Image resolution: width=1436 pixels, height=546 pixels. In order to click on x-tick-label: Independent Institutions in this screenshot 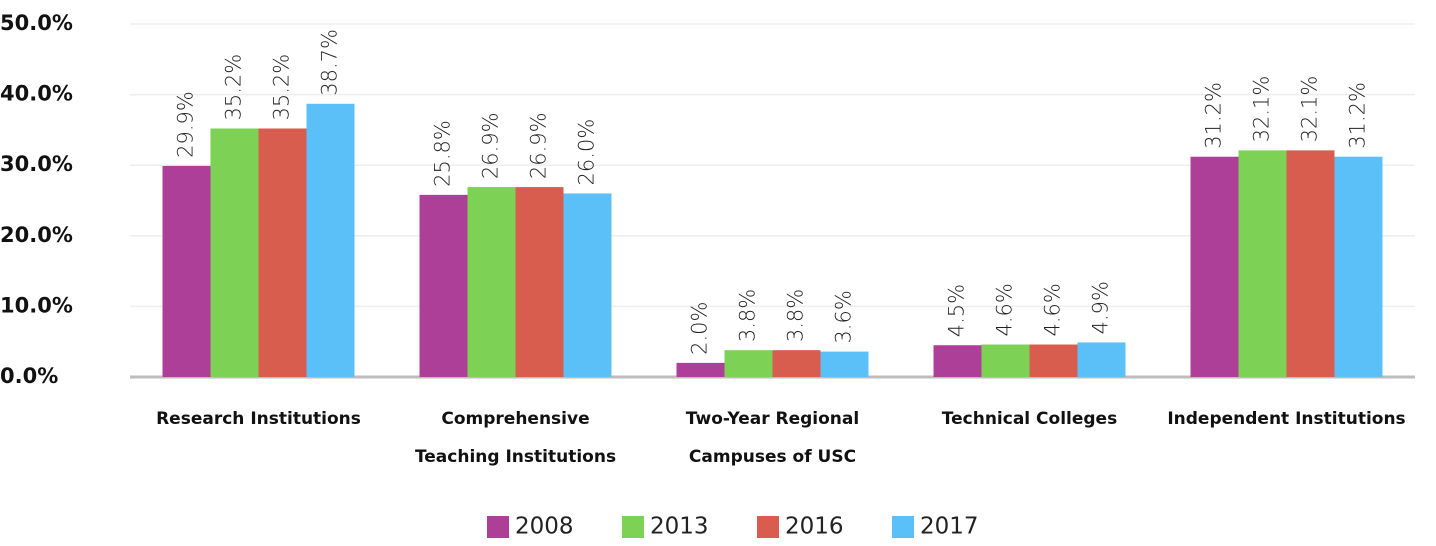, I will do `click(1286, 419)`.